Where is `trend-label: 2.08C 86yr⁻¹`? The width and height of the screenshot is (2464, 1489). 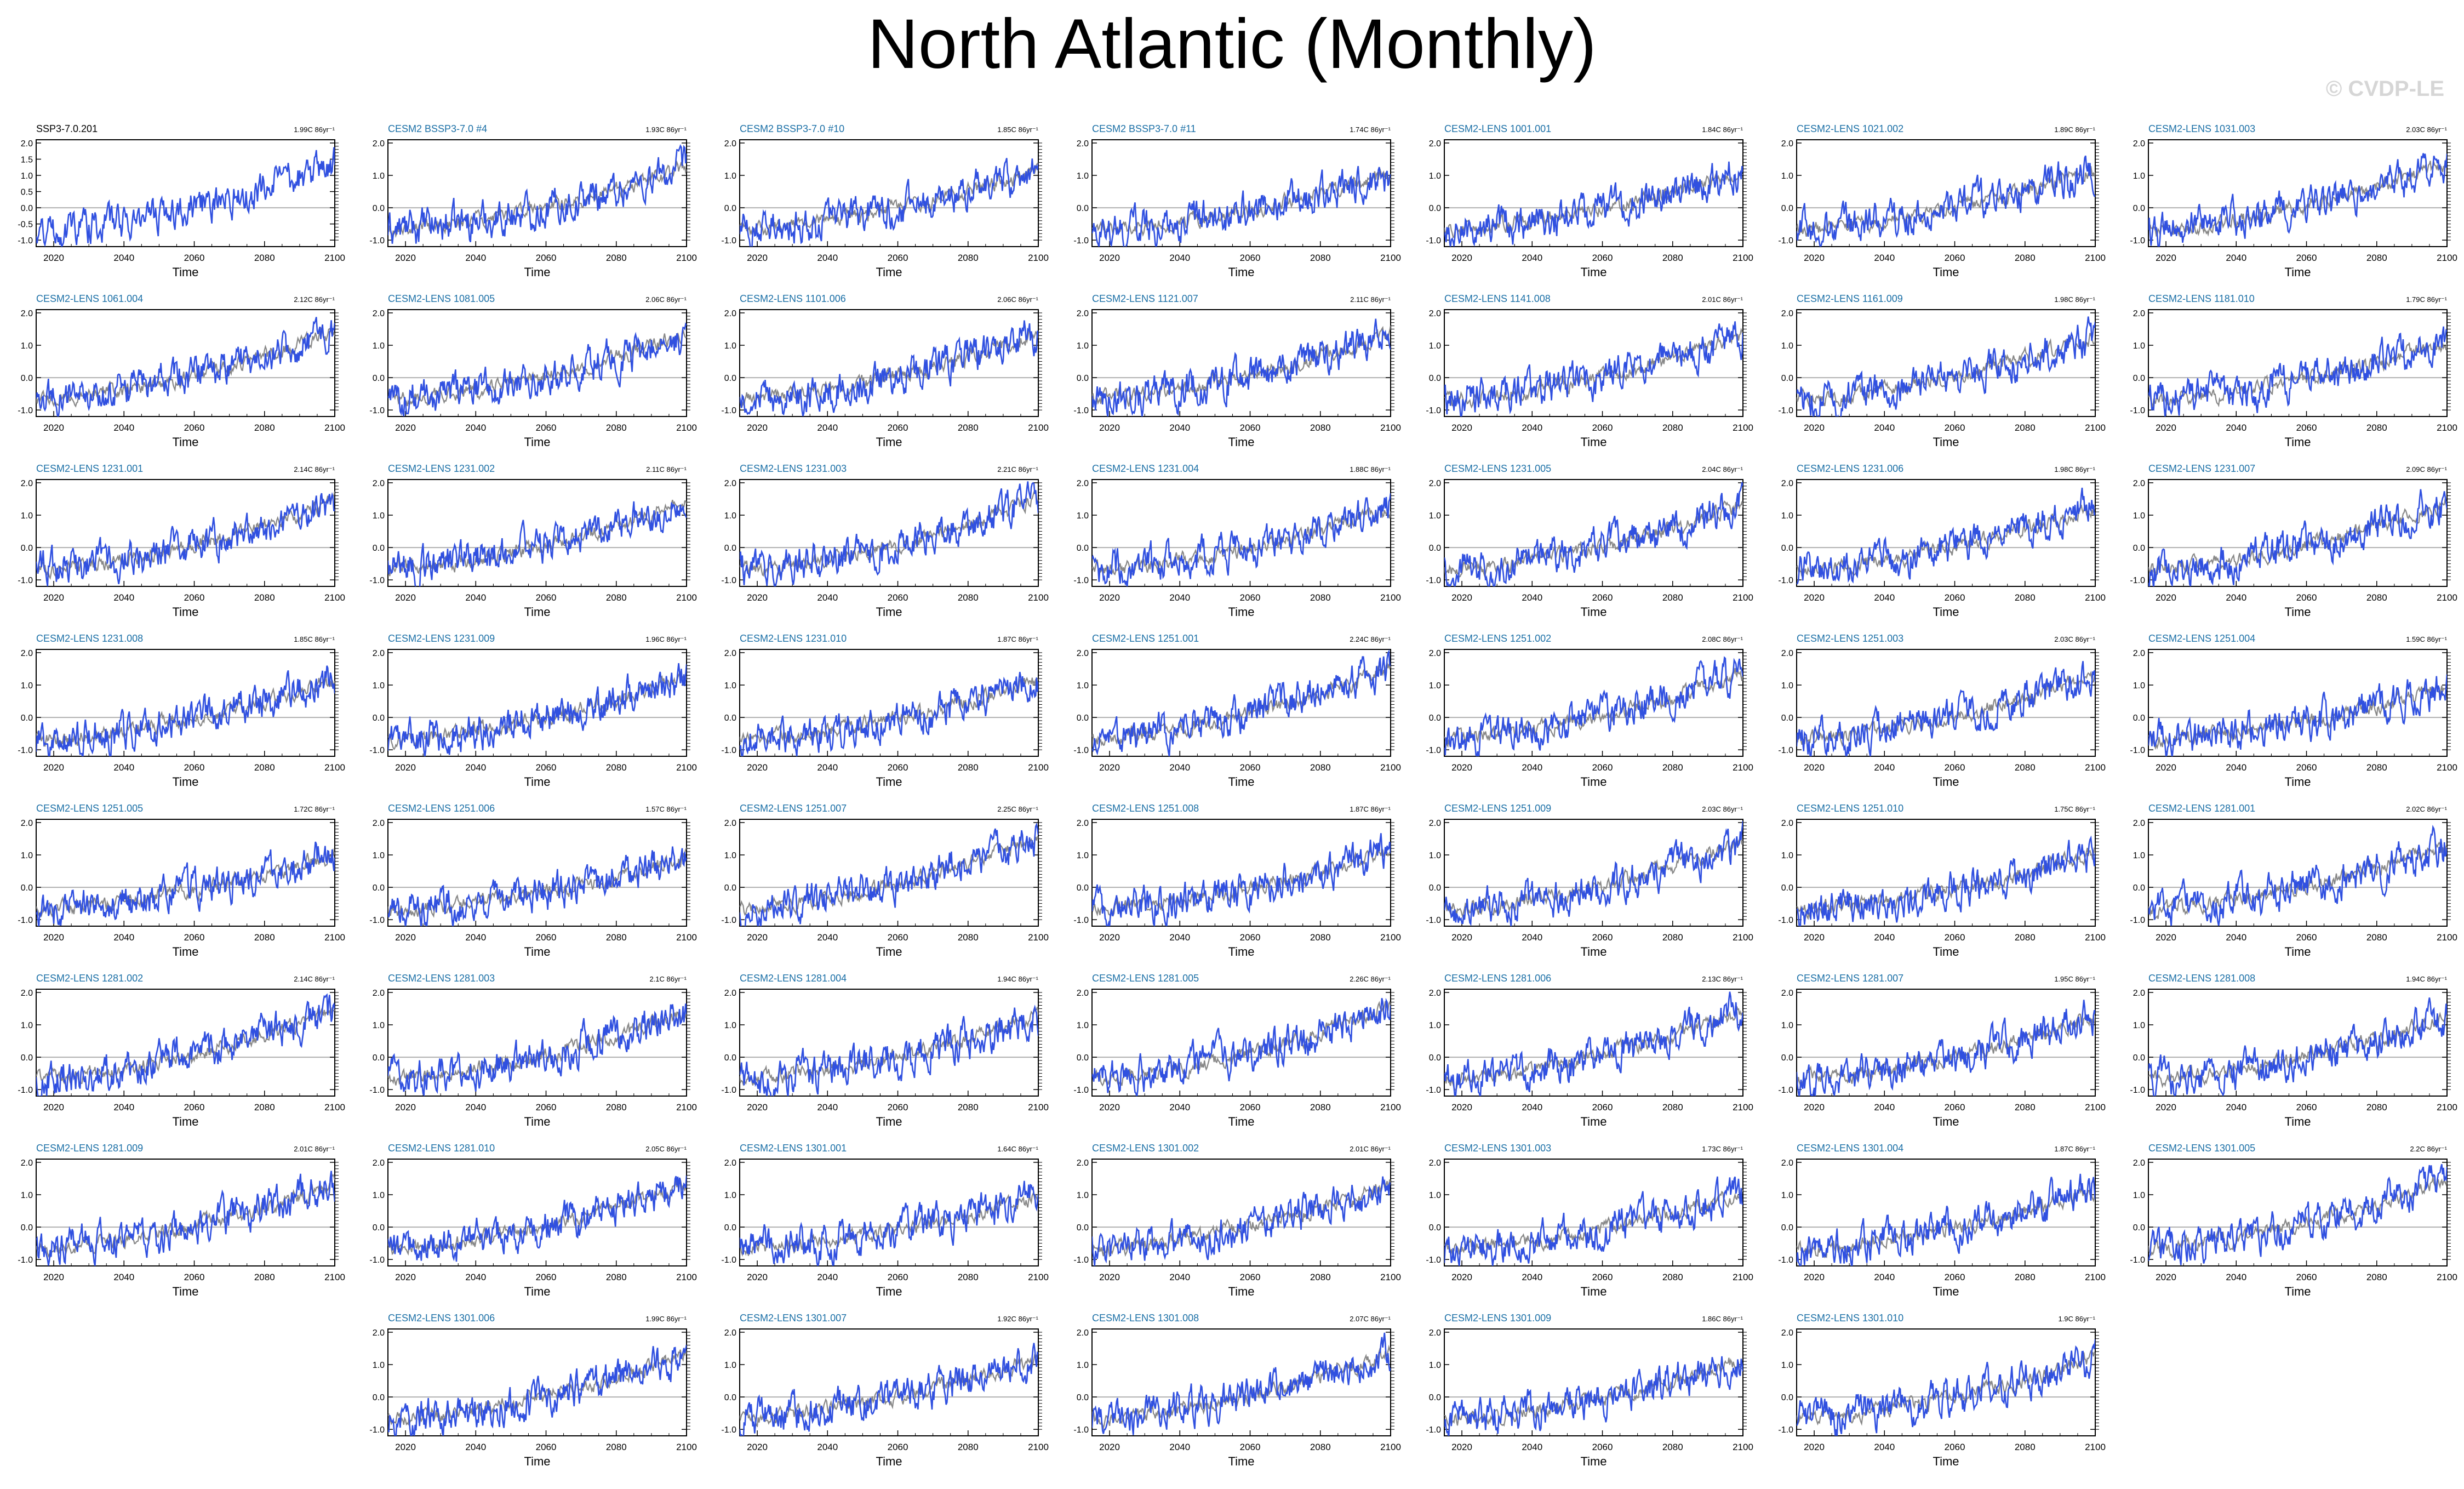 trend-label: 2.08C 86yr⁻¹ is located at coordinates (1722, 639).